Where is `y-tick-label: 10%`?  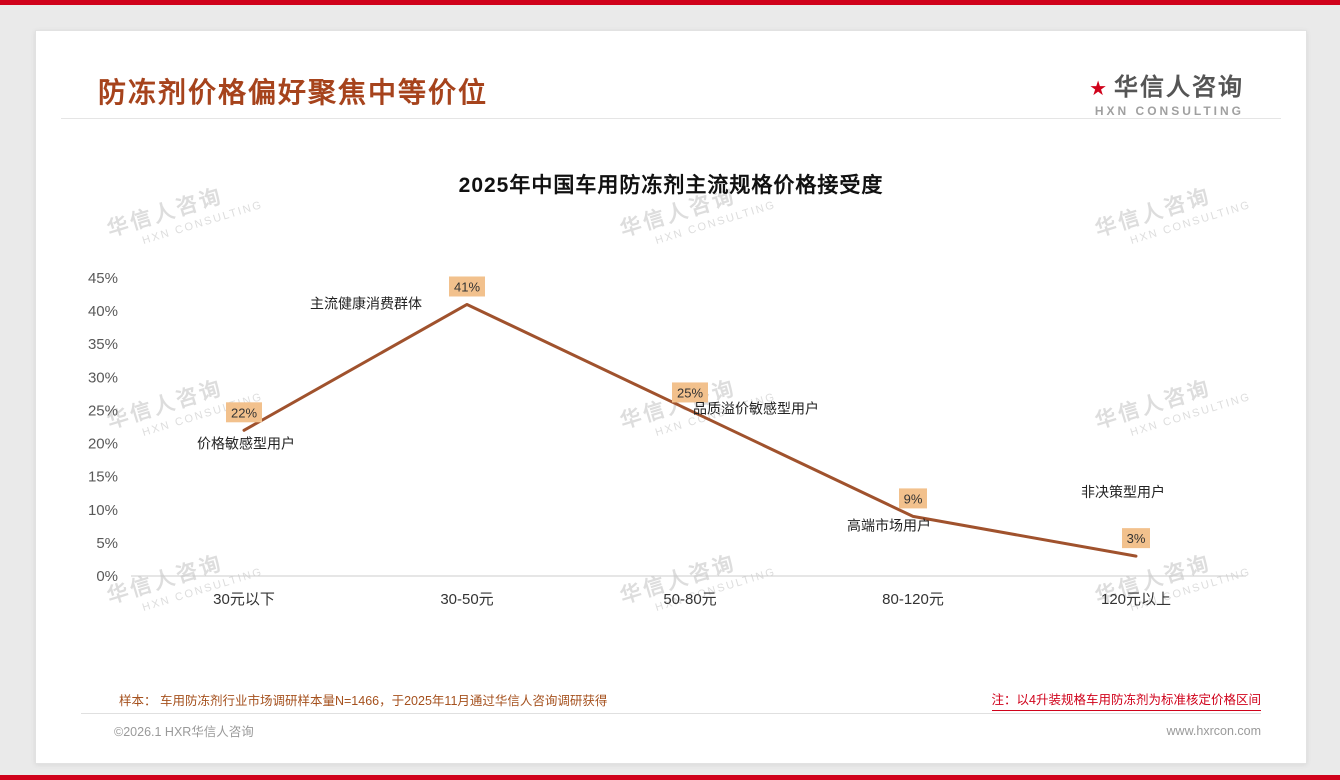 y-tick-label: 10% is located at coordinates (103, 510).